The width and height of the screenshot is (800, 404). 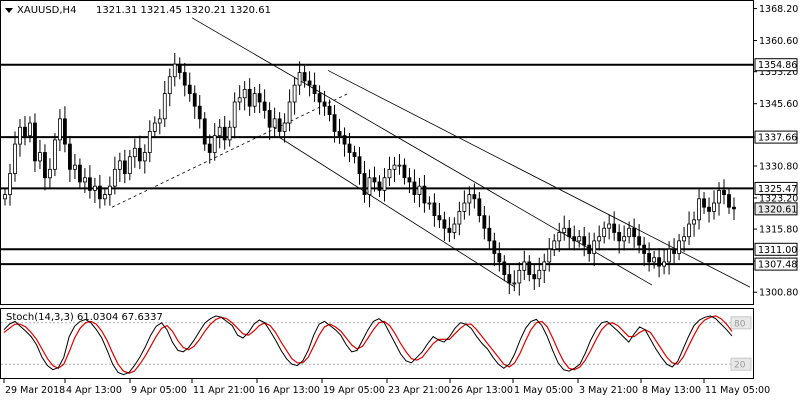 What do you see at coordinates (778, 198) in the screenshot?
I see `price-tick-label: 1323.20` at bounding box center [778, 198].